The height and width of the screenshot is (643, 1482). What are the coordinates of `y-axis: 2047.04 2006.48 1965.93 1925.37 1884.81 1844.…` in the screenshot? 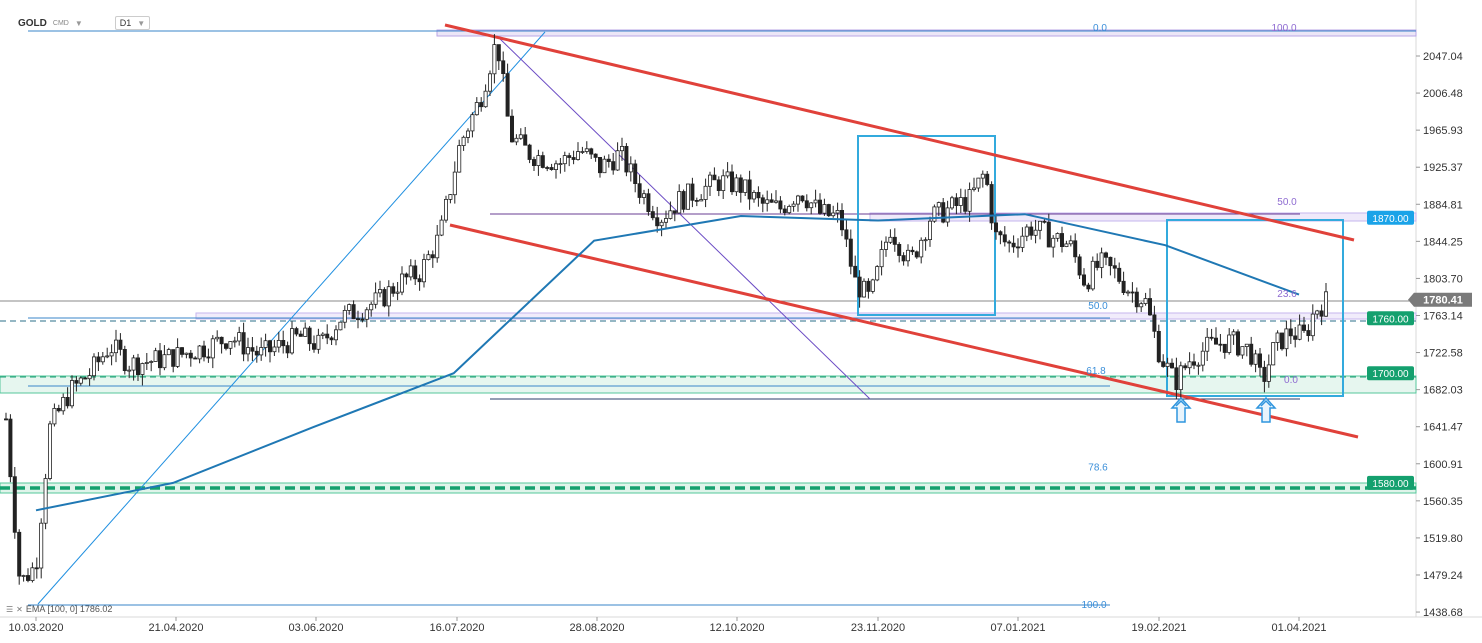 It's located at (1439, 335).